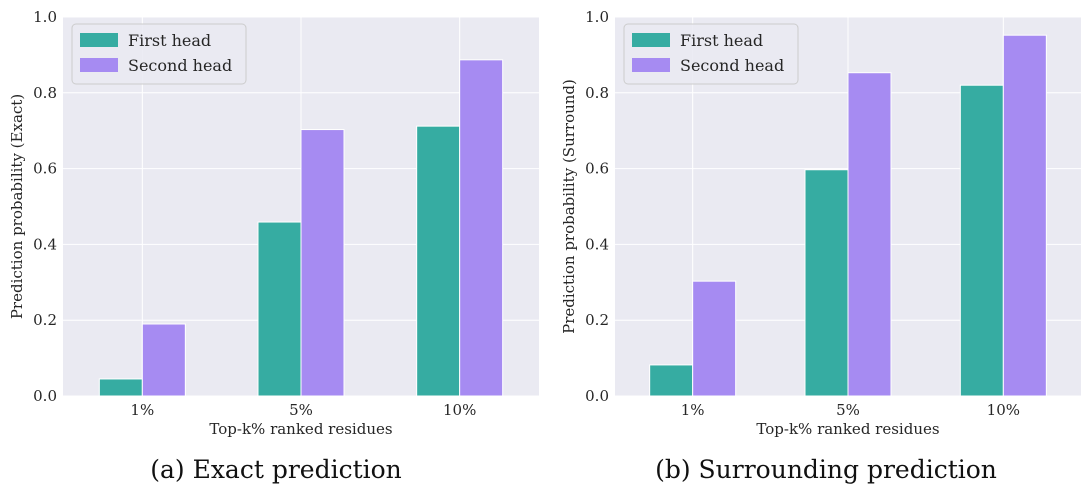 The height and width of the screenshot is (487, 1081). What do you see at coordinates (826, 469) in the screenshot?
I see `figure-caption: (b) Surrounding prediction` at bounding box center [826, 469].